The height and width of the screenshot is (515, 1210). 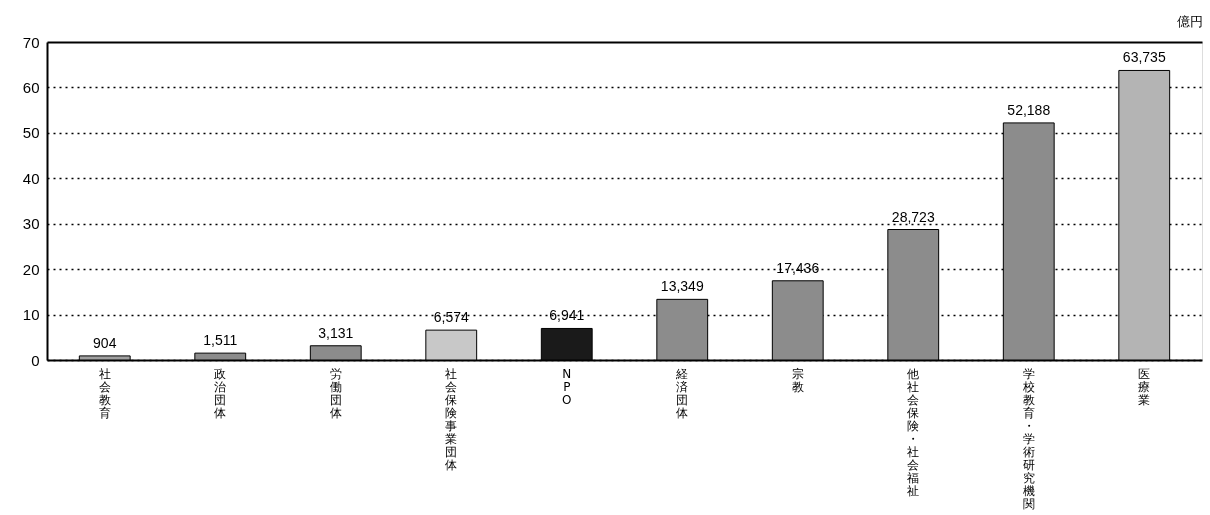 I want to click on x-tick-label: 労働団体, so click(x=335, y=393).